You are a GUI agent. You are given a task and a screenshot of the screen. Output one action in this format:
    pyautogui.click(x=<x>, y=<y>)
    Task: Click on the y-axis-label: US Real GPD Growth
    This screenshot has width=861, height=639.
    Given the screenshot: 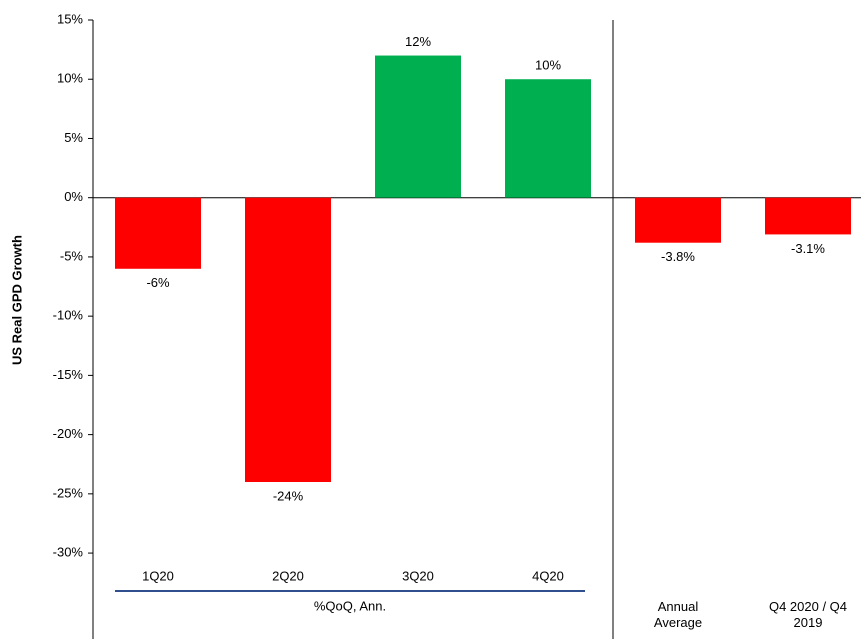 What is the action you would take?
    pyautogui.click(x=16, y=300)
    